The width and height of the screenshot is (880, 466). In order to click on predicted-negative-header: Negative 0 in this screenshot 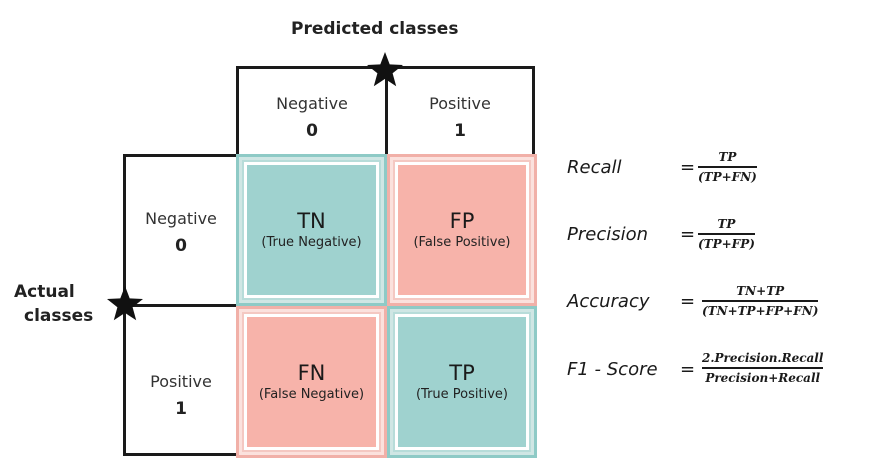, I will do `click(312, 117)`.